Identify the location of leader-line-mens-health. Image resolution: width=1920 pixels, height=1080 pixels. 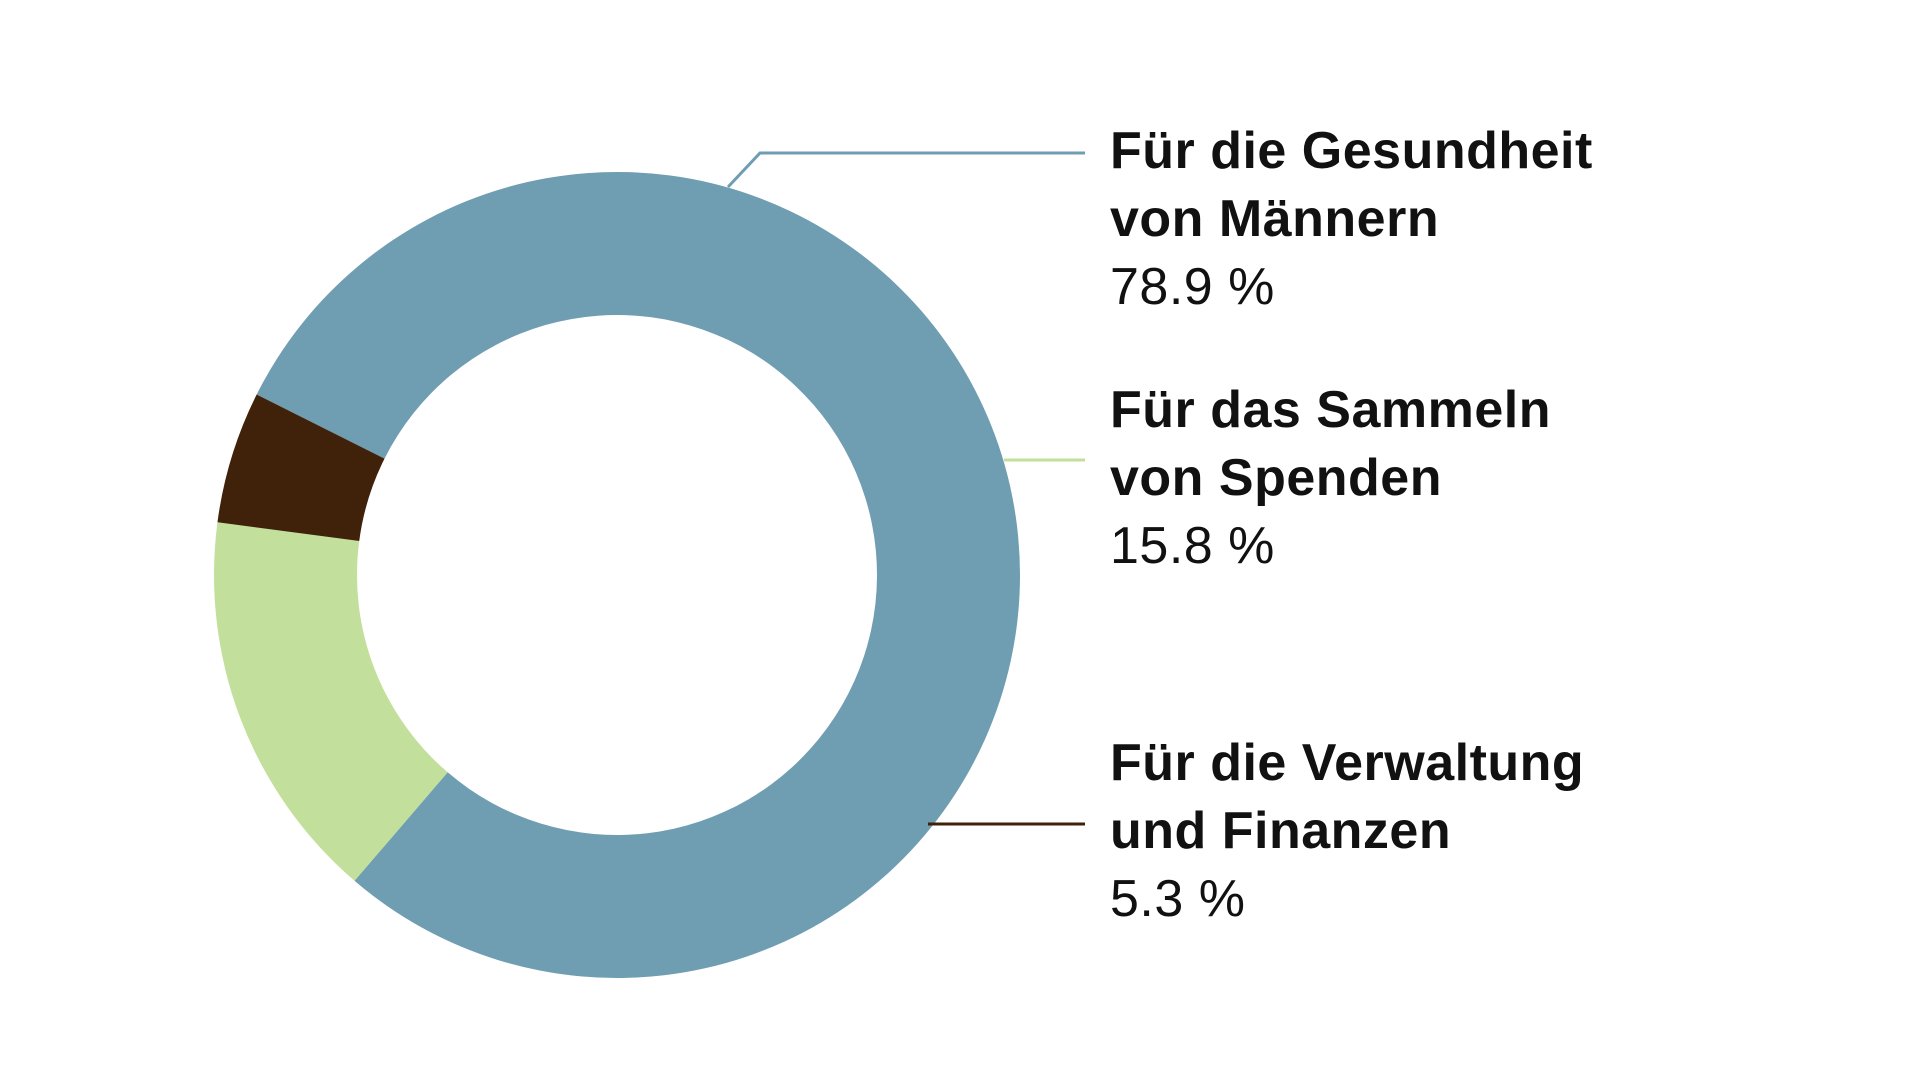
(905, 170).